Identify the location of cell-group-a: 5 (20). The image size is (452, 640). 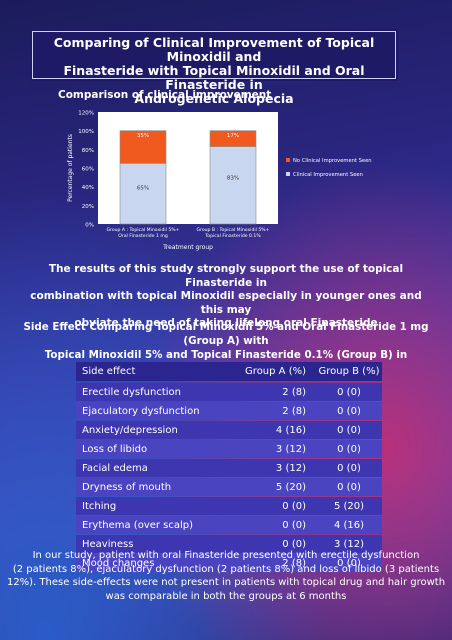
(290, 487).